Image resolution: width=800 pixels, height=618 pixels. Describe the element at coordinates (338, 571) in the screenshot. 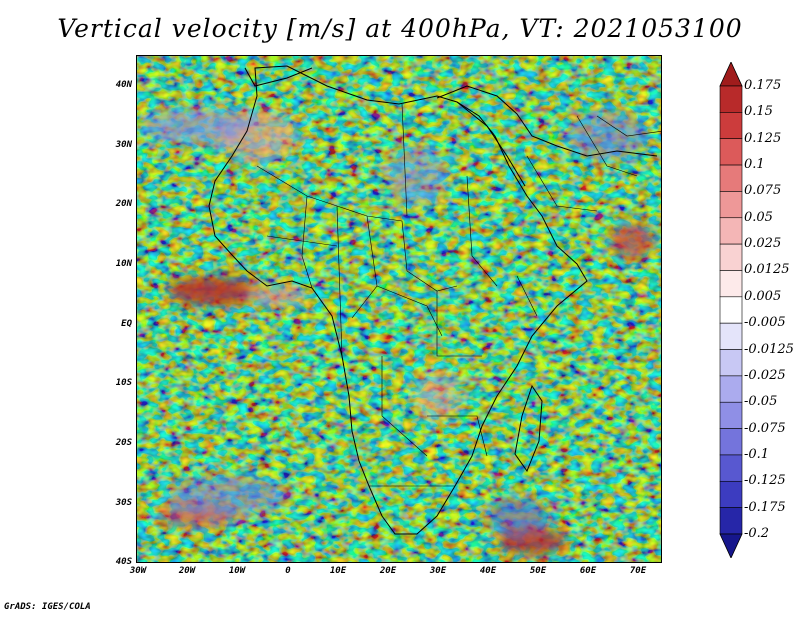

I see `lon-label-10e: 10E` at that location.